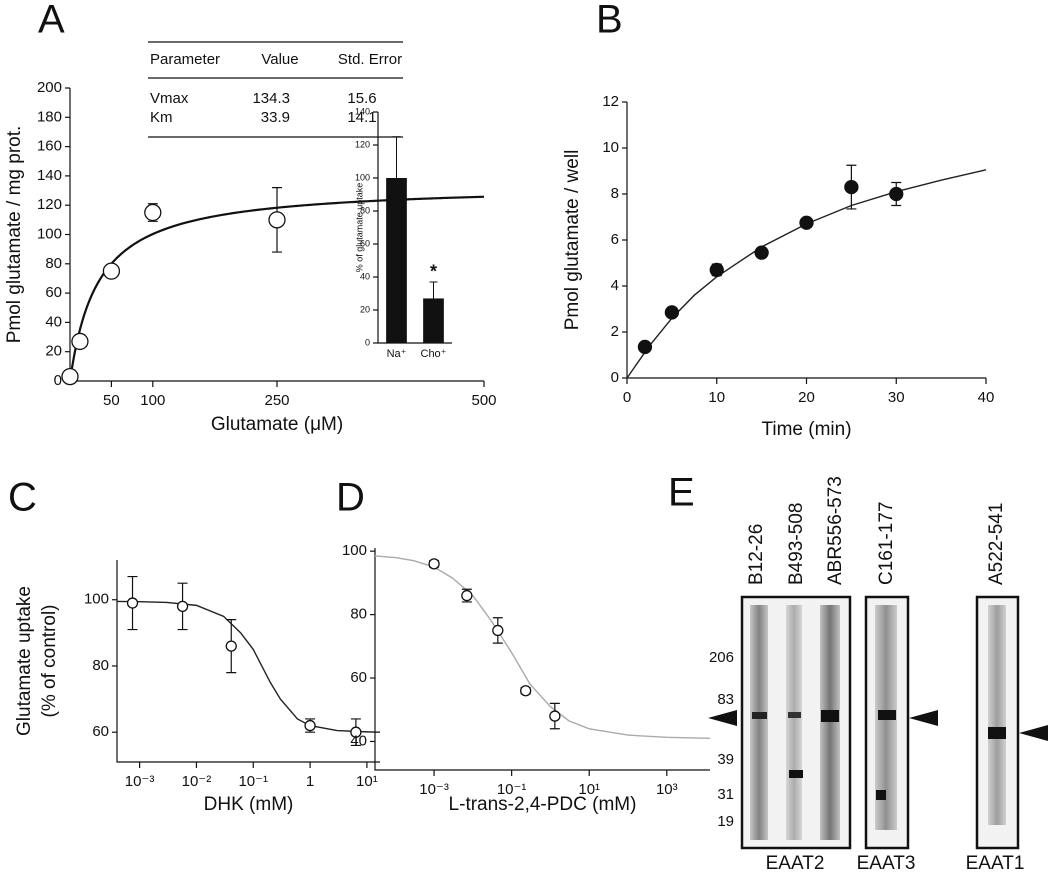  I want to click on x-tick-label: 20, so click(806, 397).